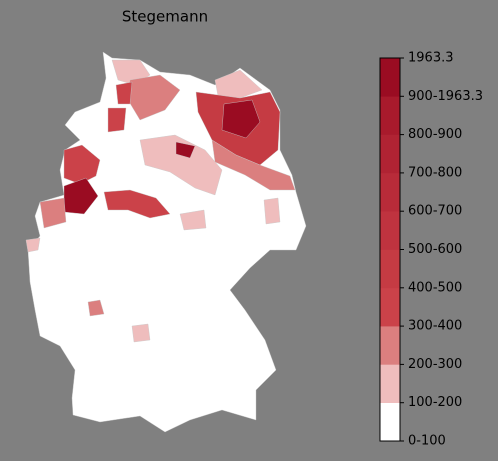 This screenshot has height=461, width=498. I want to click on colorbar-tick-label: 300-400, so click(435, 326).